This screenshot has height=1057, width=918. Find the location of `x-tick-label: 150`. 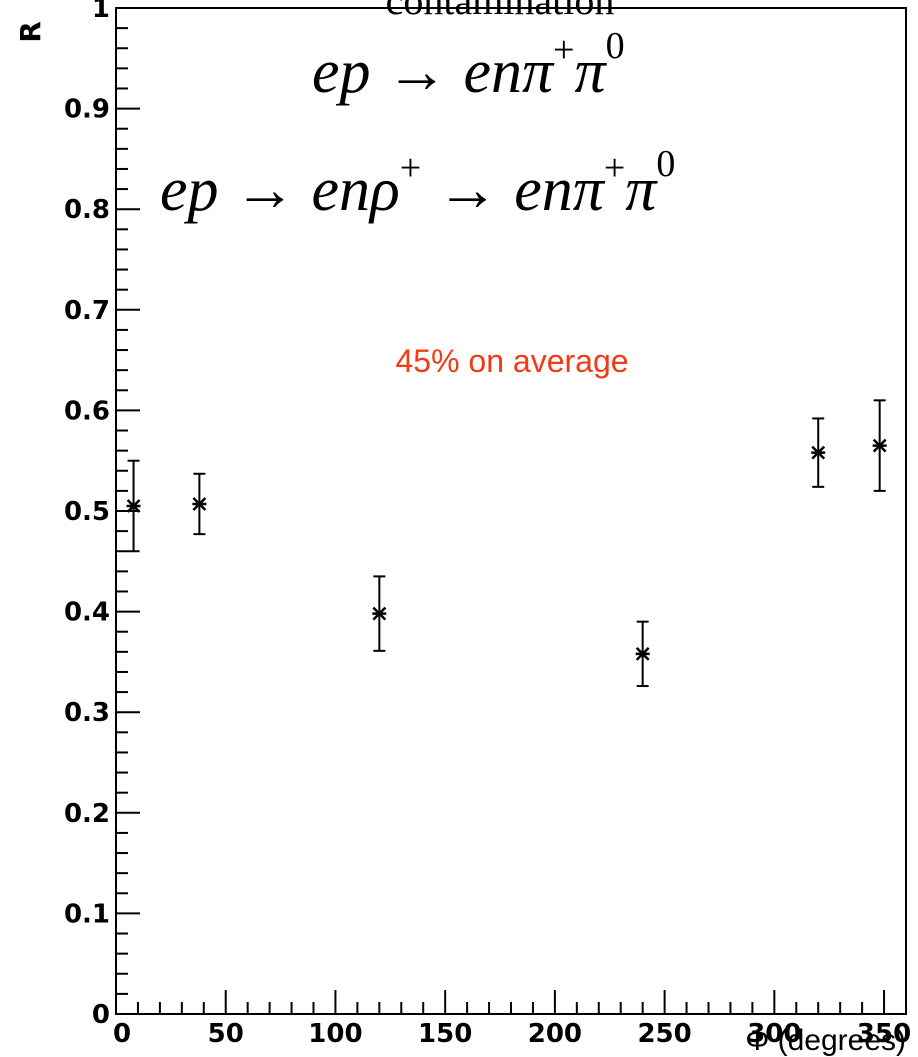

x-tick-label: 150 is located at coordinates (445, 1034).